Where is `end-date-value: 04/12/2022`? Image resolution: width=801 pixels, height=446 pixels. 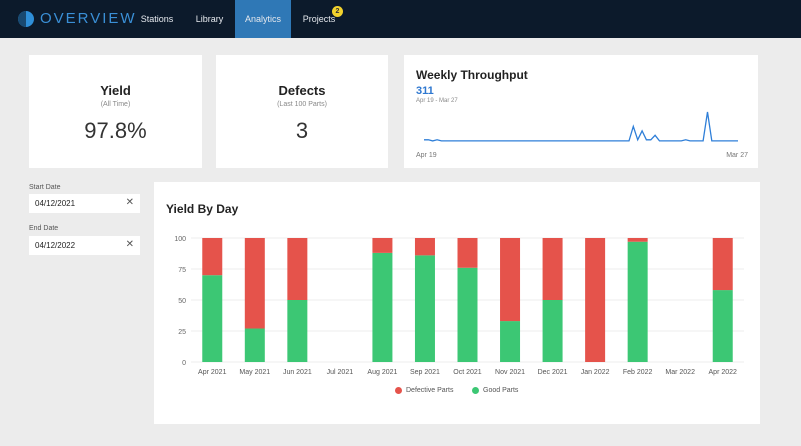
end-date-value: 04/12/2022 is located at coordinates (55, 245).